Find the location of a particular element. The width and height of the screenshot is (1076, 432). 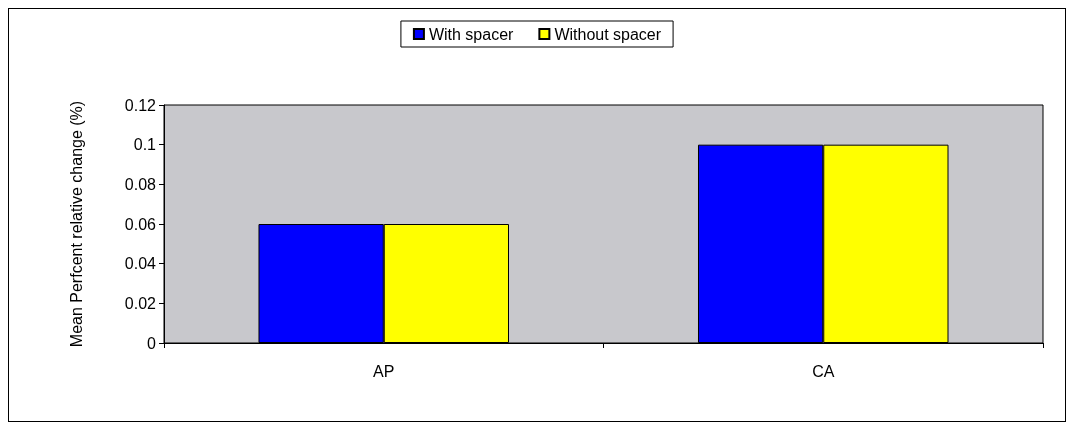

legend-label: With spacer is located at coordinates (471, 34).